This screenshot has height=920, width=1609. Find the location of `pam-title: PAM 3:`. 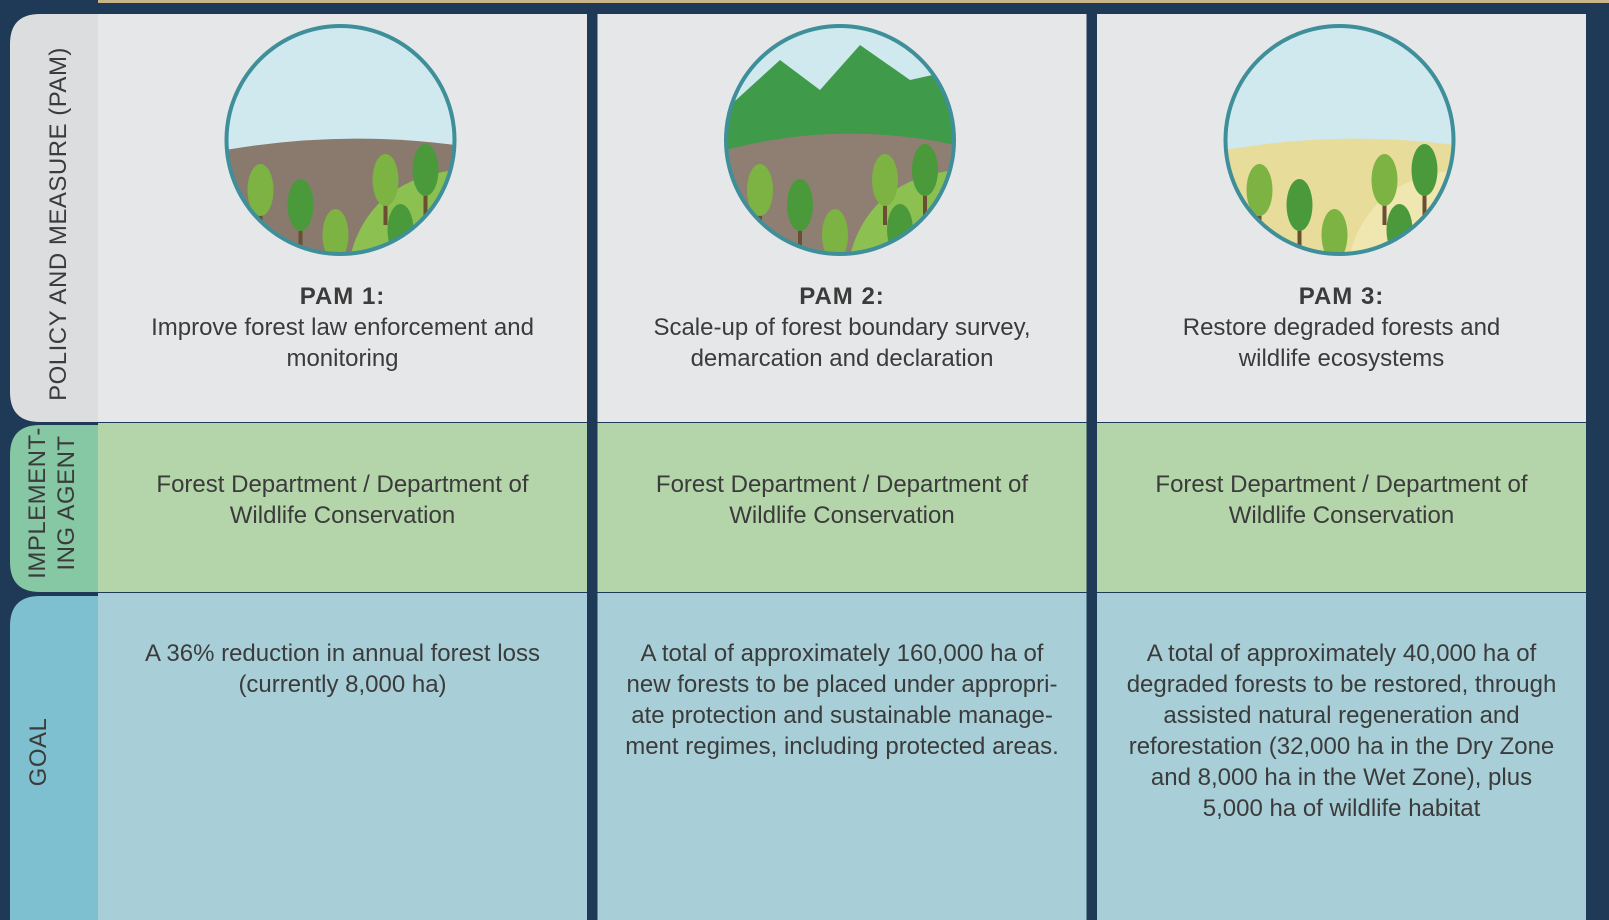

pam-title: PAM 3: is located at coordinates (1341, 296).